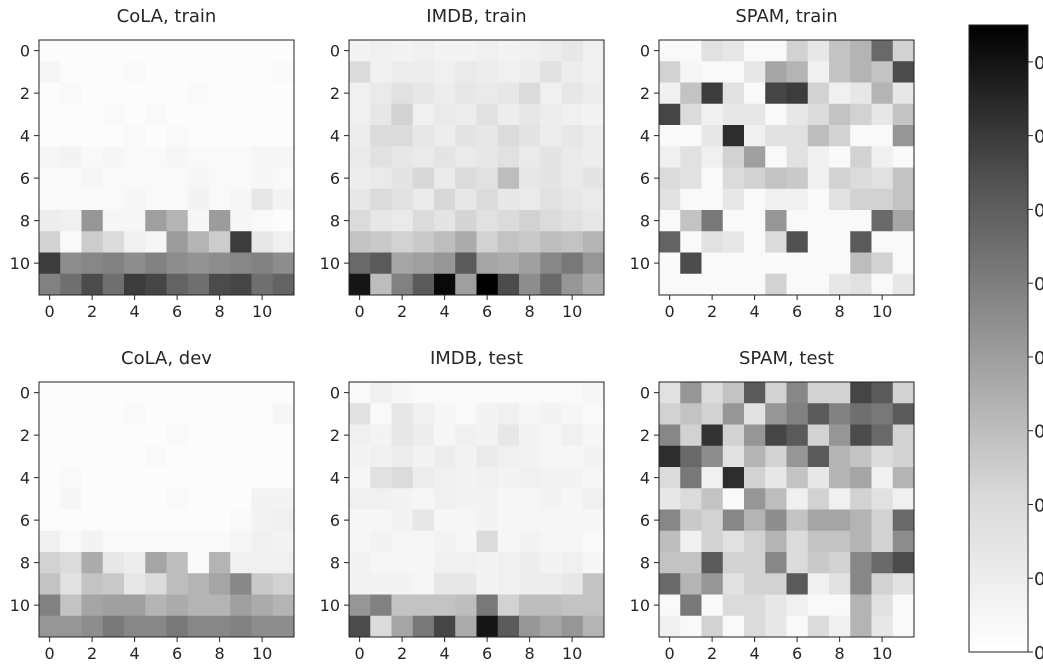  What do you see at coordinates (20, 605) in the screenshot?
I see `y-tick-label: 10` at bounding box center [20, 605].